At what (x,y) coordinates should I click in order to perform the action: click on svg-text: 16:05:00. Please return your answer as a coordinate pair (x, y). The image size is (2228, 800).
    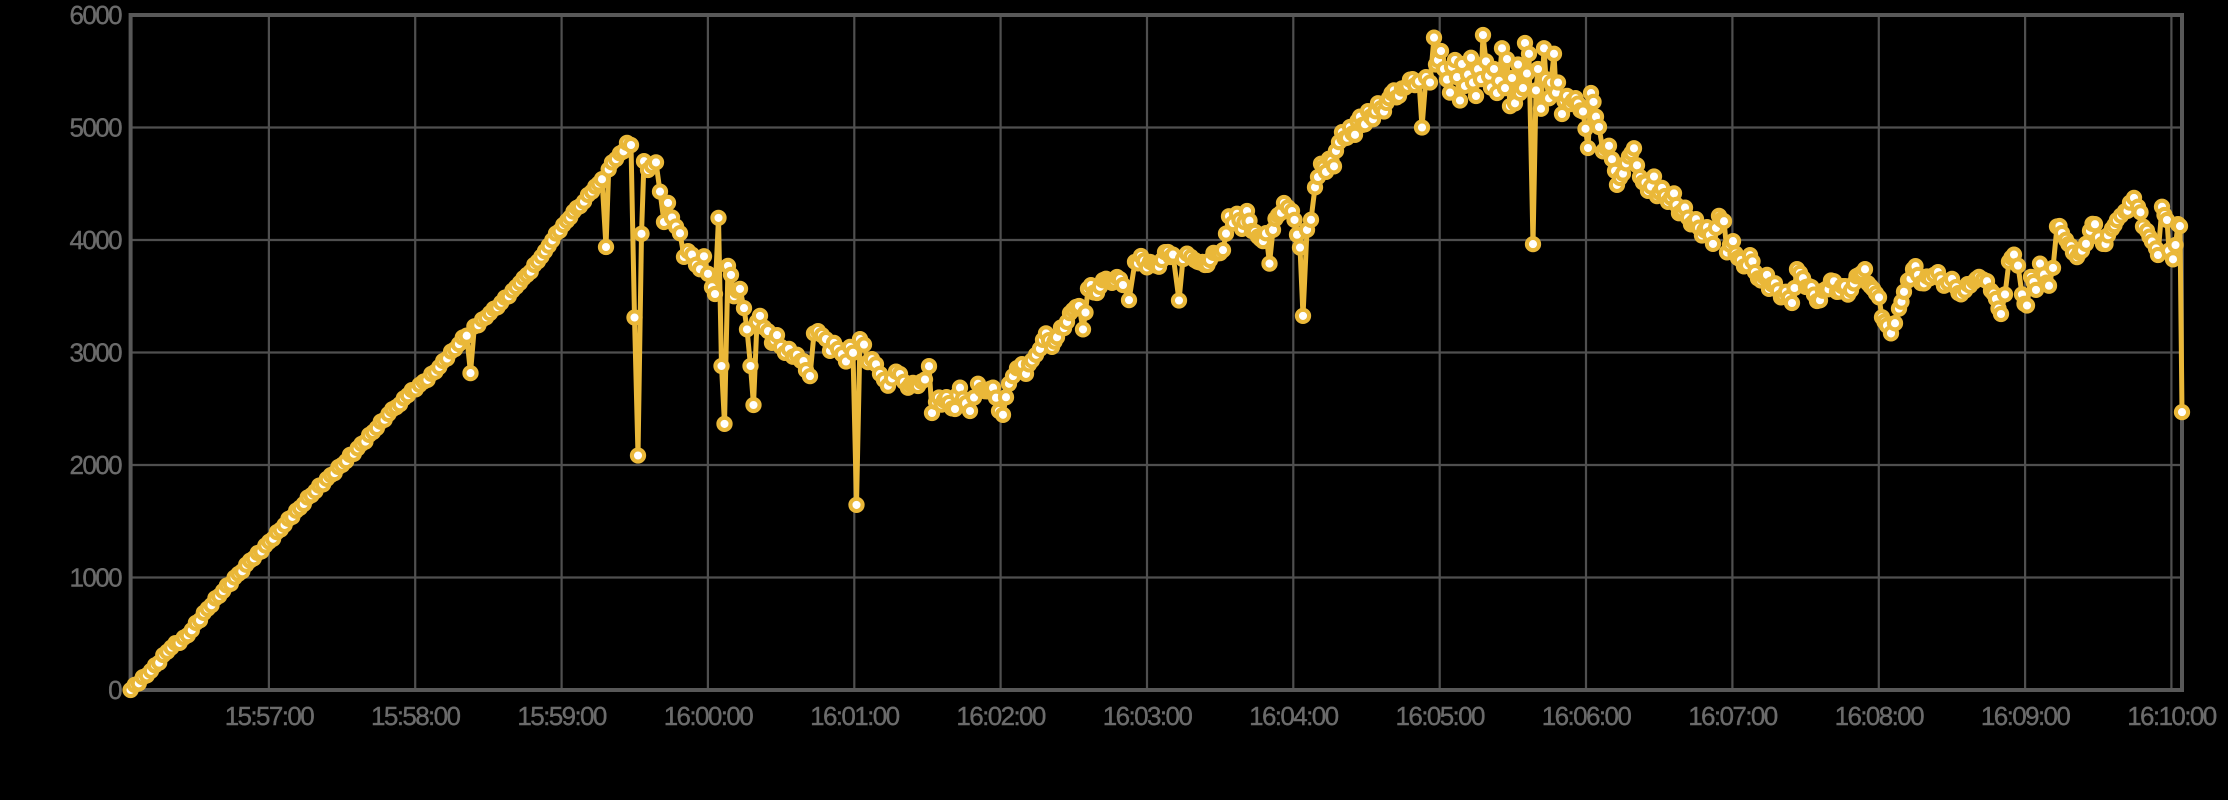
    Looking at the image, I should click on (1440, 716).